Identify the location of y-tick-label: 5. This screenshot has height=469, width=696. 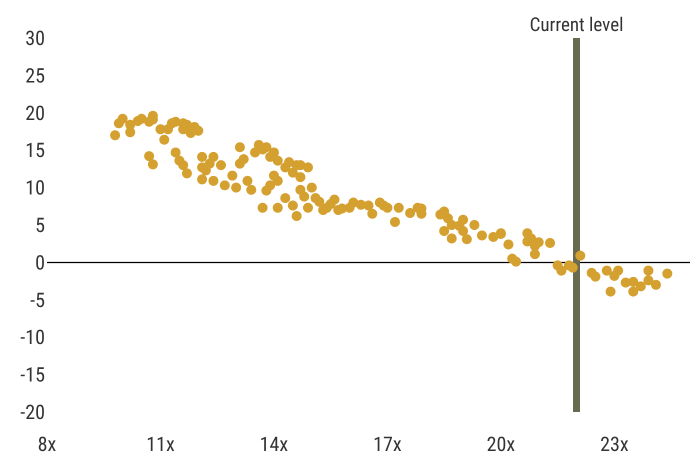
(40, 225).